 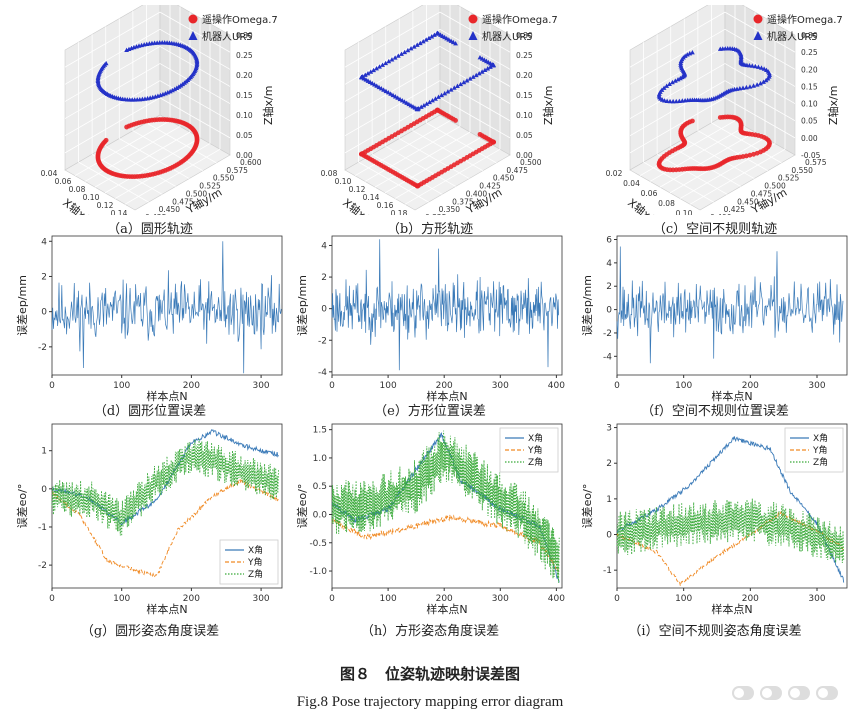 I want to click on chart-line-d: 0 100 200 300 -2 0 2 4 样本点N 误差ep/mm, so click(x=150, y=321).